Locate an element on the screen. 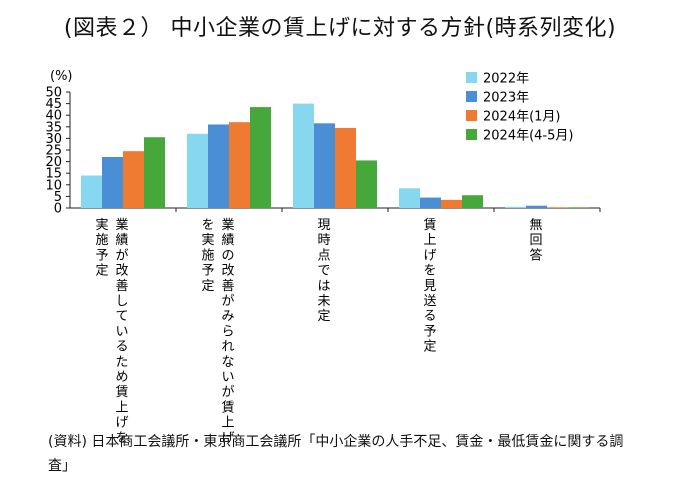 This screenshot has width=680, height=494. category-label: 実施予定 is located at coordinates (101, 248).